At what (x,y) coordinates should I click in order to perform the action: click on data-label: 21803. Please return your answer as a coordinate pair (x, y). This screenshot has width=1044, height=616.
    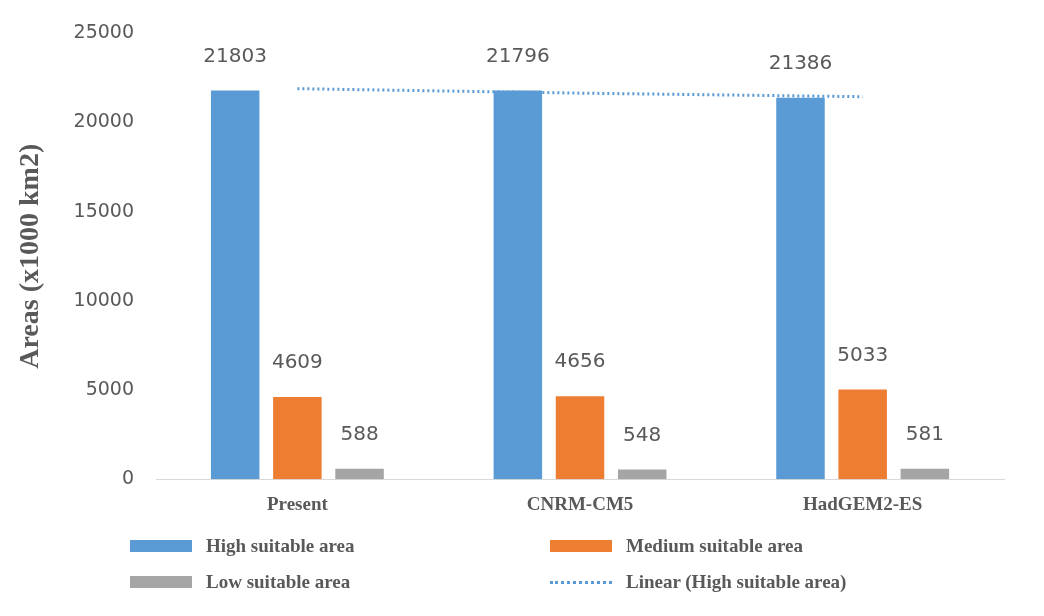
    Looking at the image, I should click on (235, 54).